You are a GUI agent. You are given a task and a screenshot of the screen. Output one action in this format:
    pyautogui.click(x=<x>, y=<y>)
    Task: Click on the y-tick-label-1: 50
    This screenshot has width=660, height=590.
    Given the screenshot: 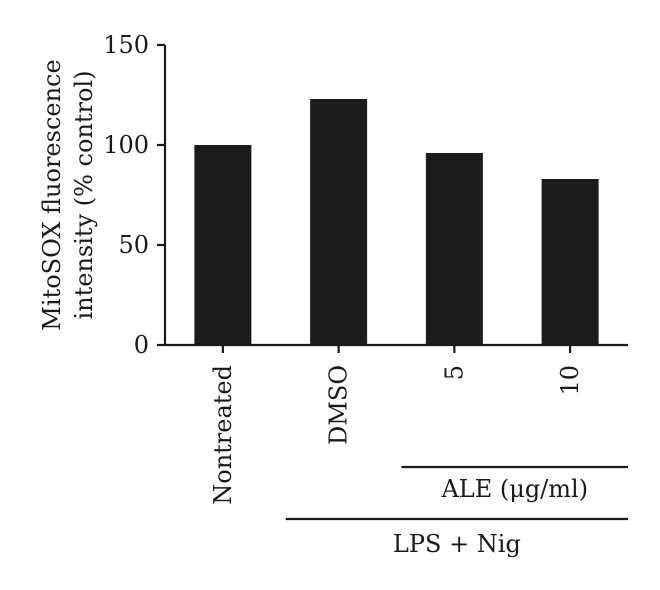 What is the action you would take?
    pyautogui.click(x=133, y=245)
    